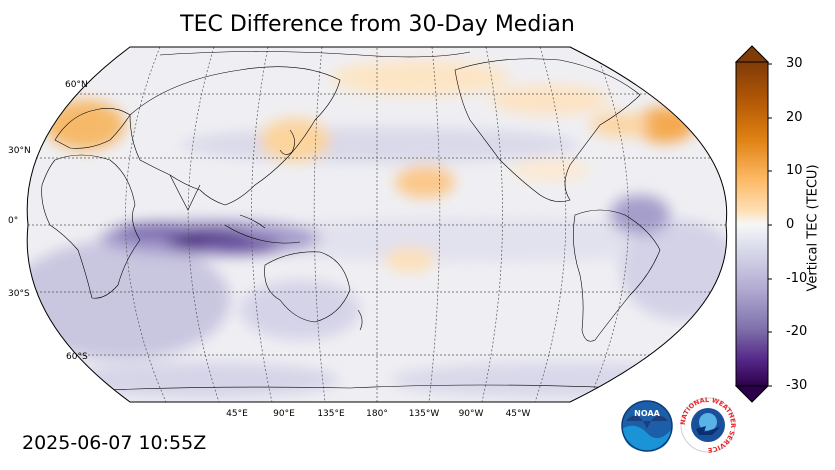  Describe the element at coordinates (237, 414) in the screenshot. I see `lon-label-45e: 45°E` at that location.